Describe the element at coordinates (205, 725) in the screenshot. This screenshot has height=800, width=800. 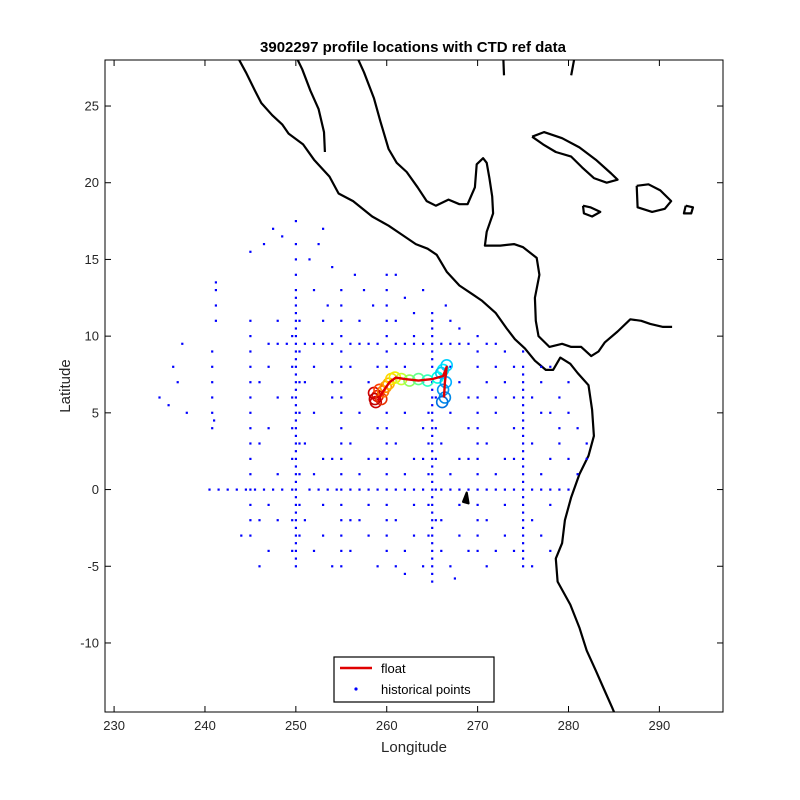
I see `x-tick-label: 240` at that location.